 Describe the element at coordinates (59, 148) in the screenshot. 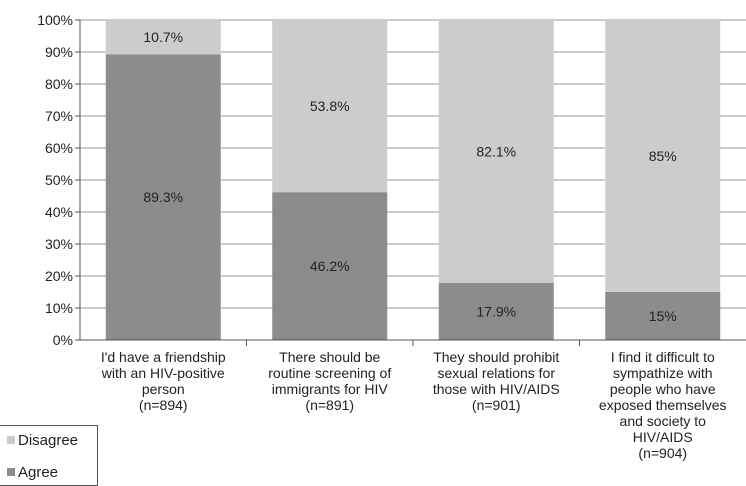

I see `y-tick-label: 60%` at that location.